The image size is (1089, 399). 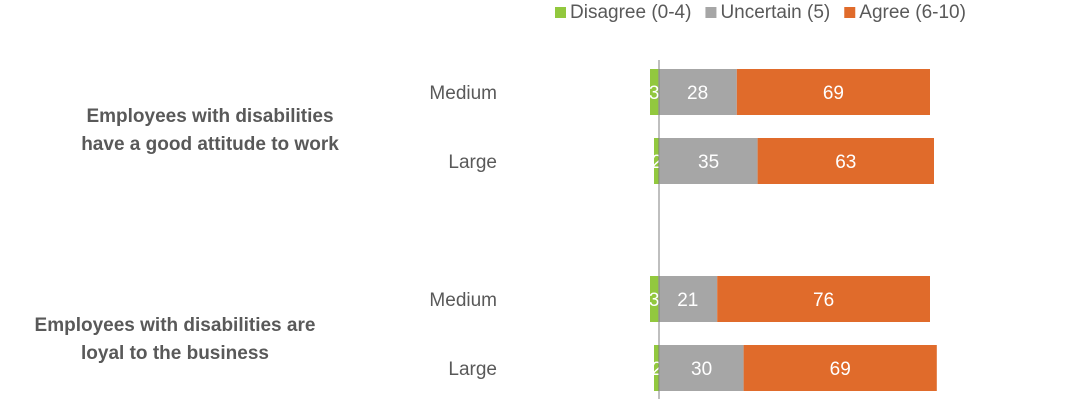 I want to click on data-label: 30, so click(x=701, y=369).